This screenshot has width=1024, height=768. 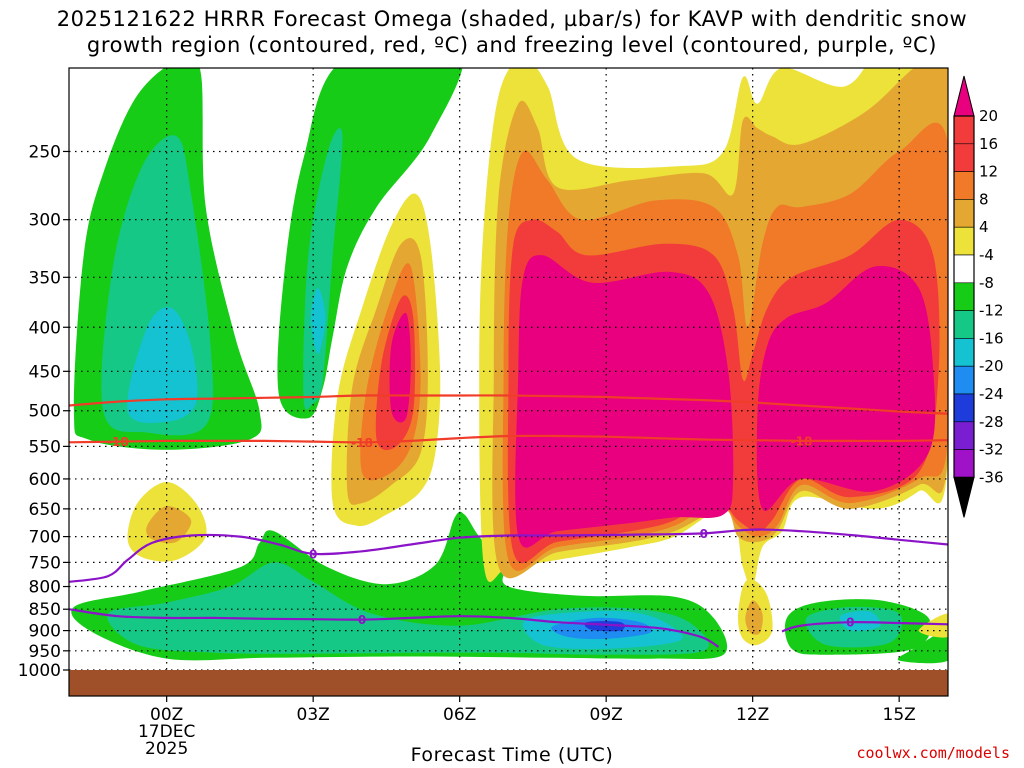 What do you see at coordinates (45, 510) in the screenshot?
I see `y-tick-650: 650` at bounding box center [45, 510].